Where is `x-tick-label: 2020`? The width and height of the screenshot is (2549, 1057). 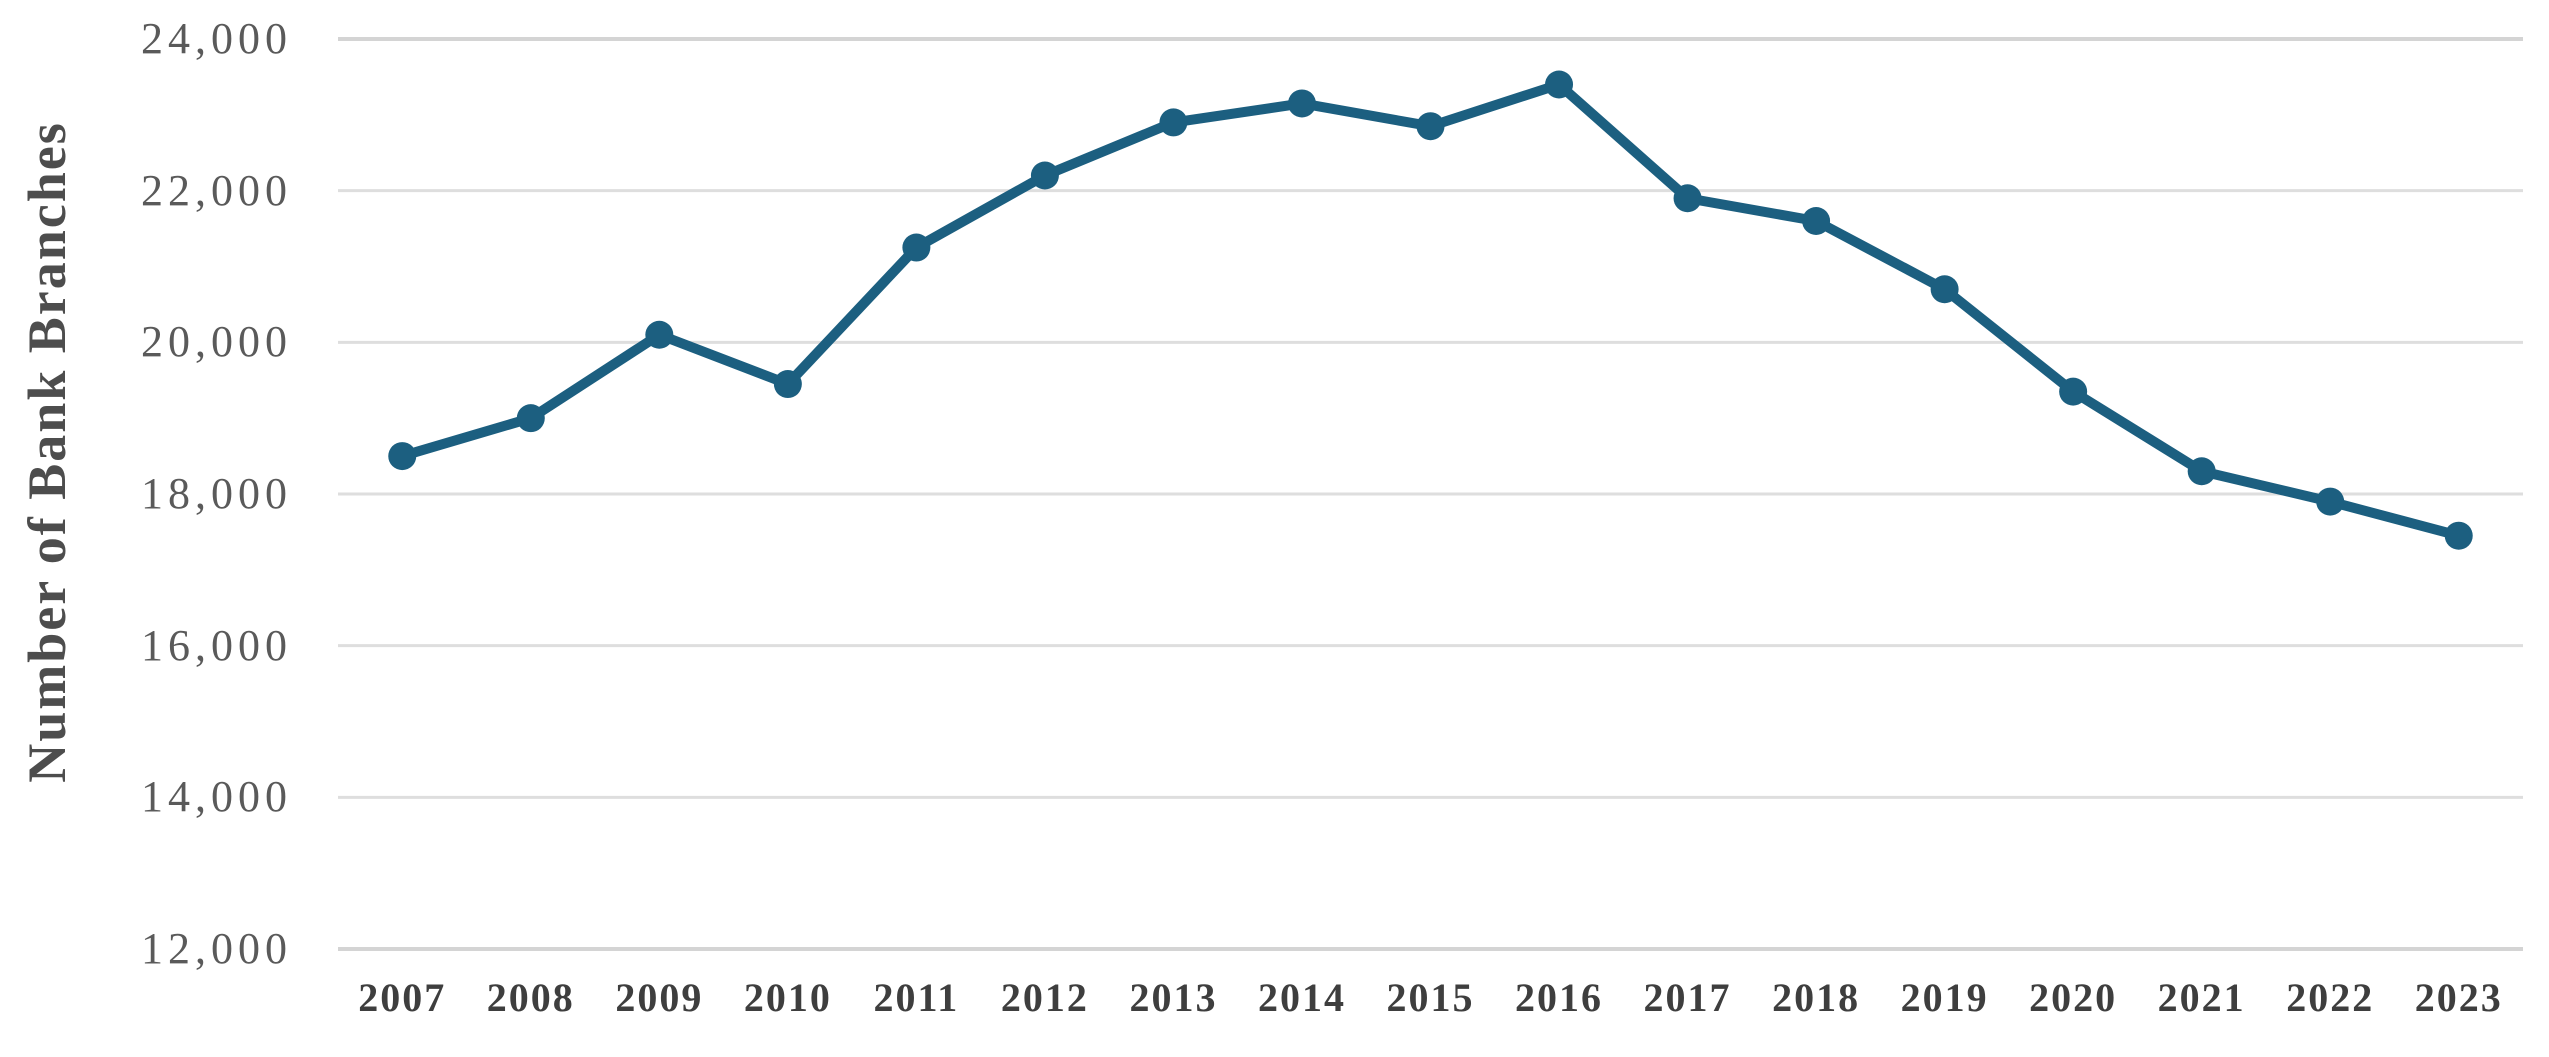 x-tick-label: 2020 is located at coordinates (2073, 997).